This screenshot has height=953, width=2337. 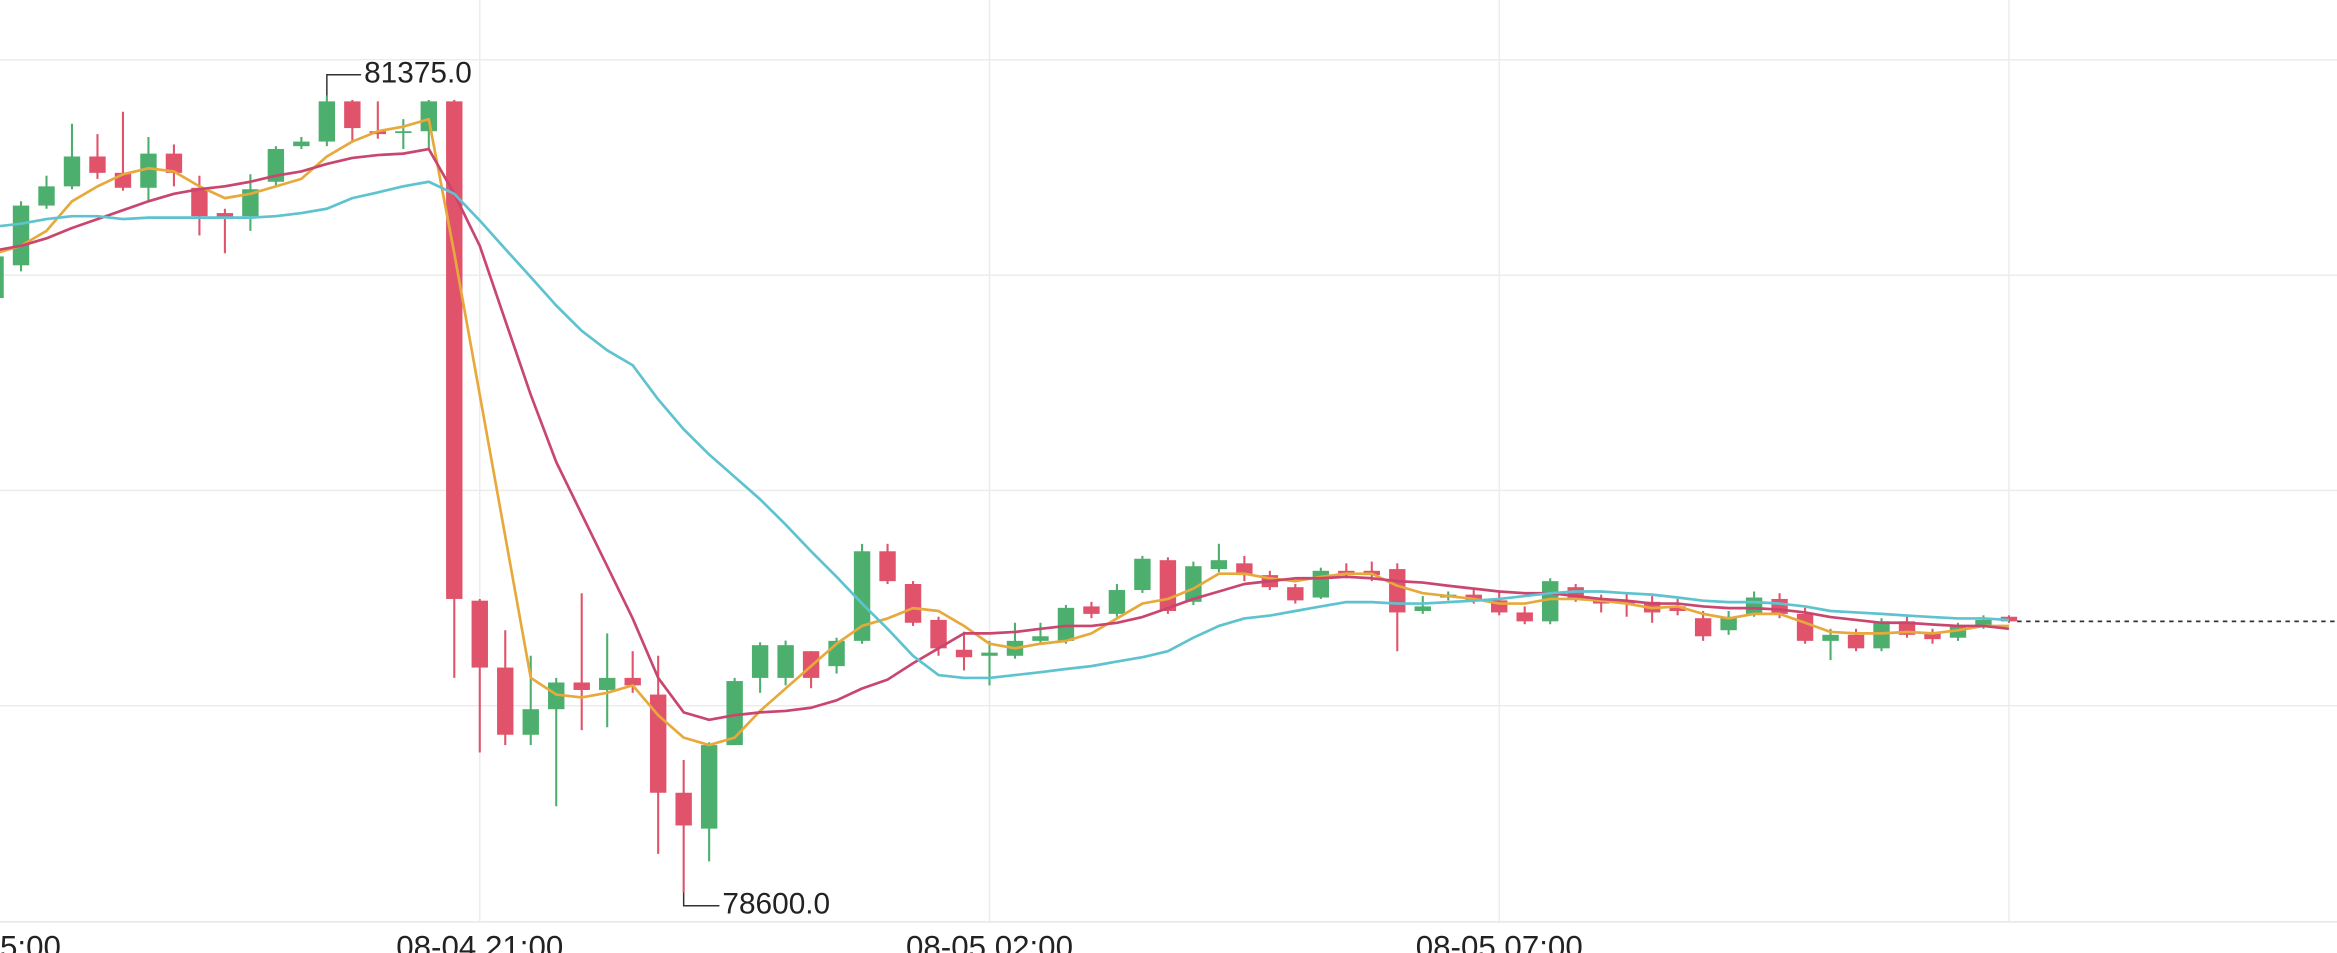 What do you see at coordinates (776, 904) in the screenshot?
I see `low-label: 78600.0` at bounding box center [776, 904].